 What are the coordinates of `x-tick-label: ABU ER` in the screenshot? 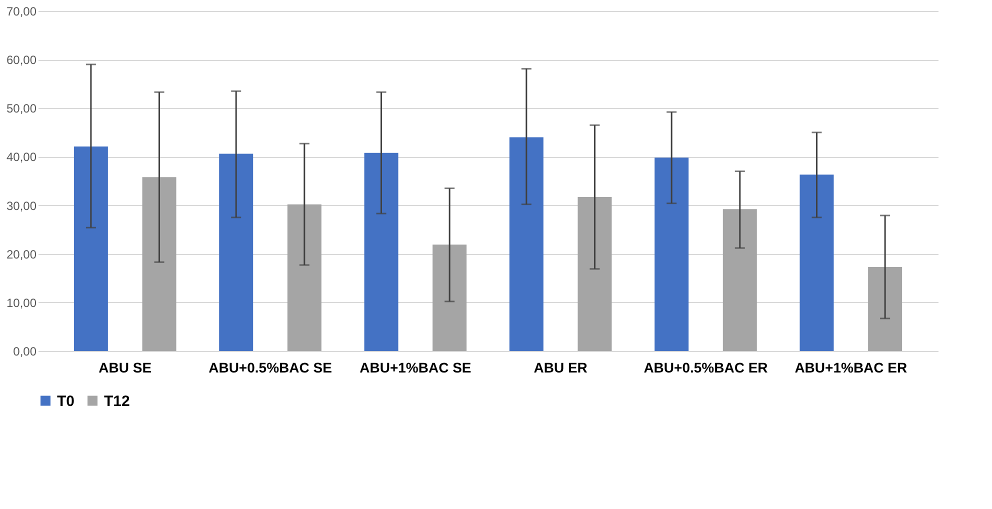 It's located at (561, 368).